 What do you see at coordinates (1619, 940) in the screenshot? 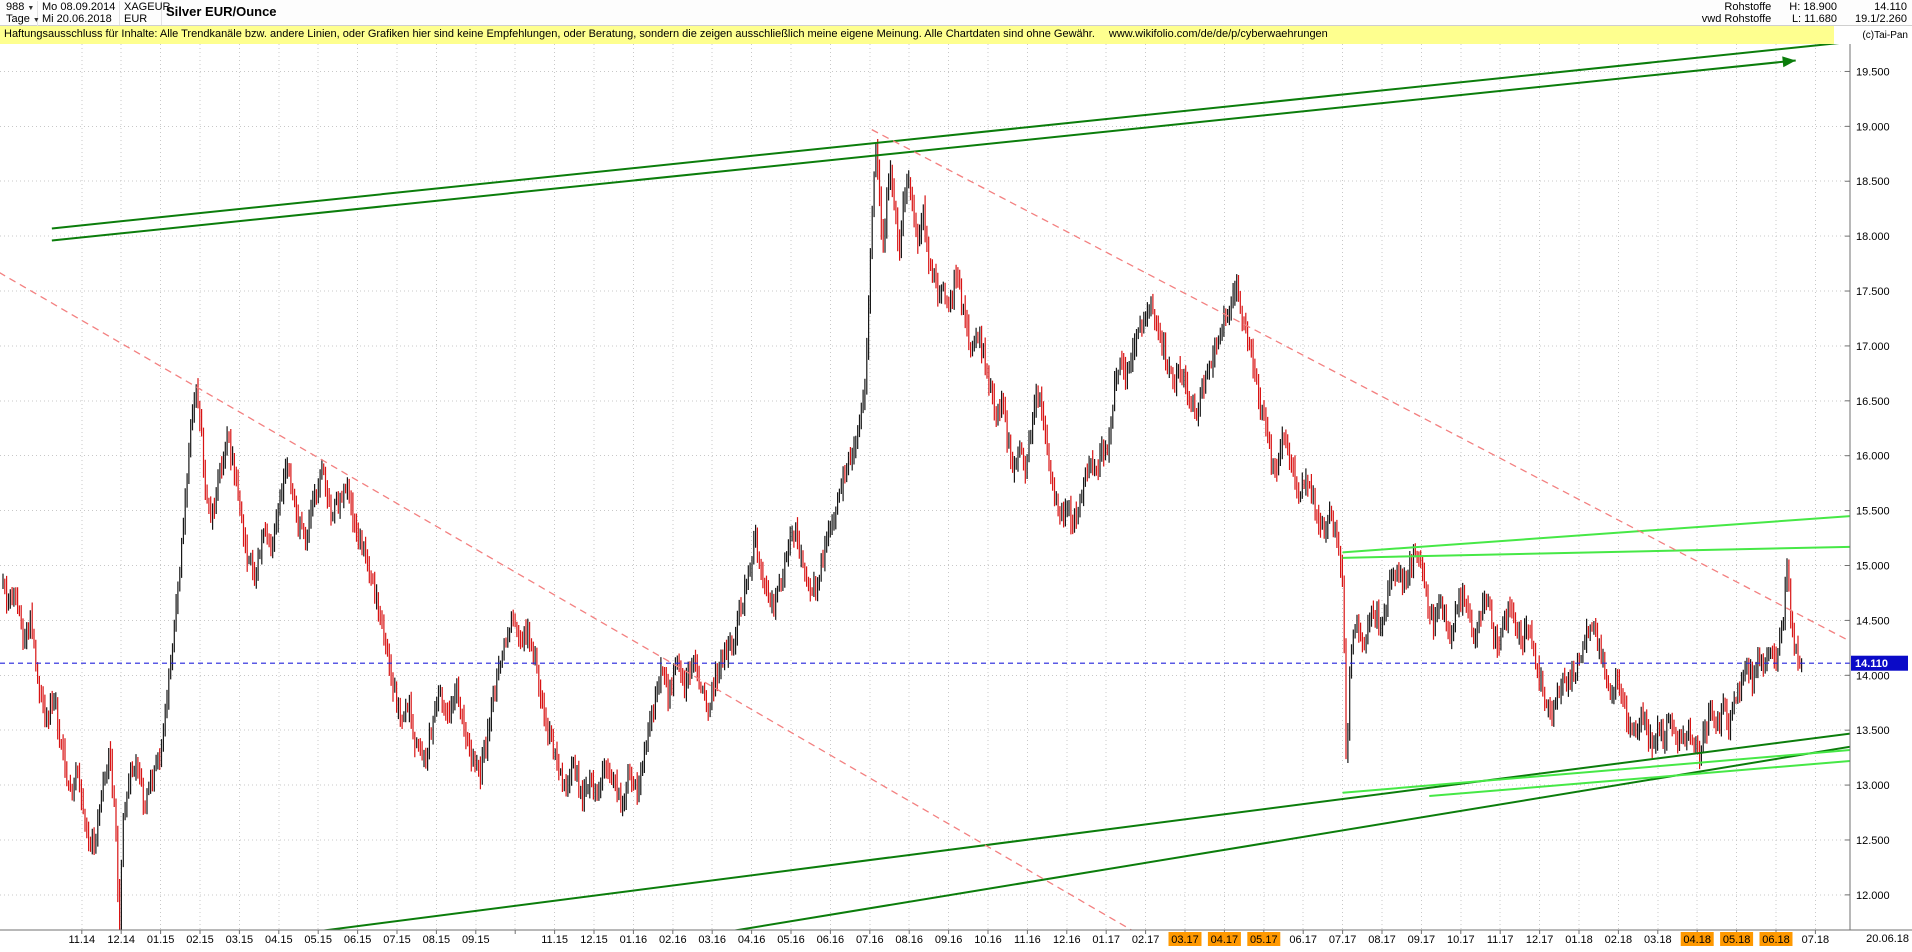
I see `month-tick-label: 02.18` at bounding box center [1619, 940].